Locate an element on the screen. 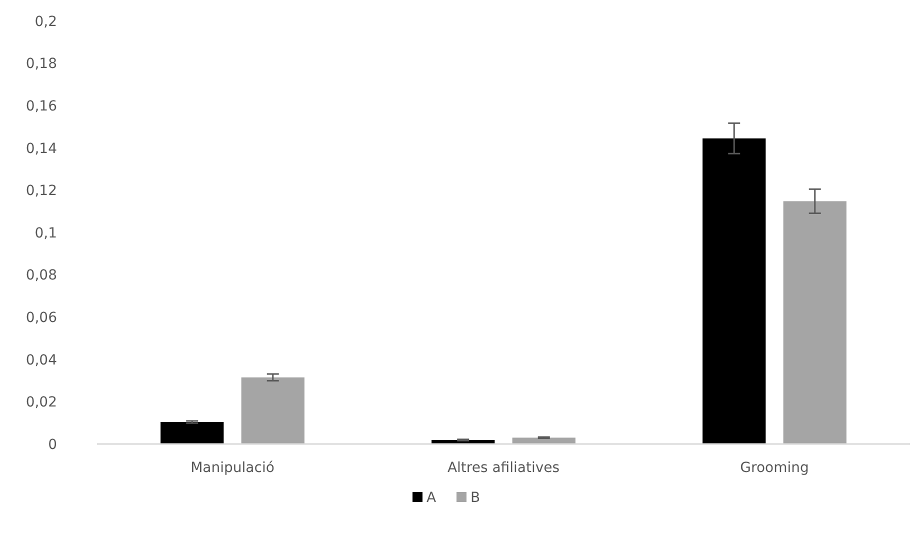  y-tick-label: 0,02 is located at coordinates (41, 402).